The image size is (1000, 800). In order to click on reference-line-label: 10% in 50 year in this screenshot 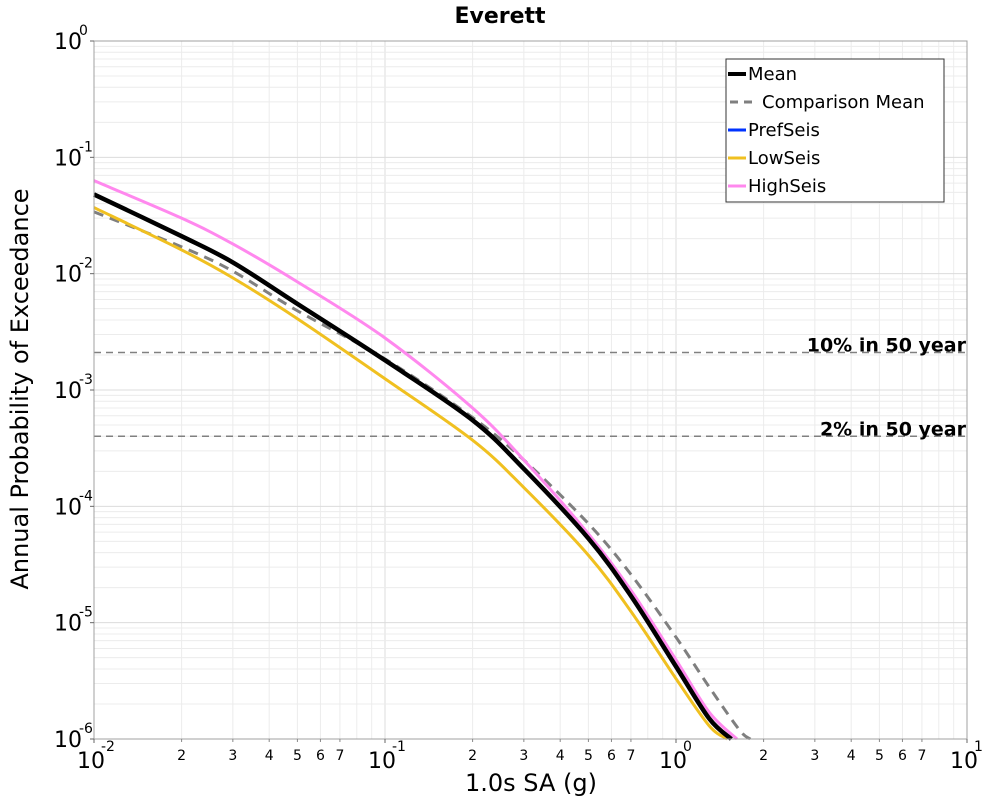, I will do `click(887, 346)`.